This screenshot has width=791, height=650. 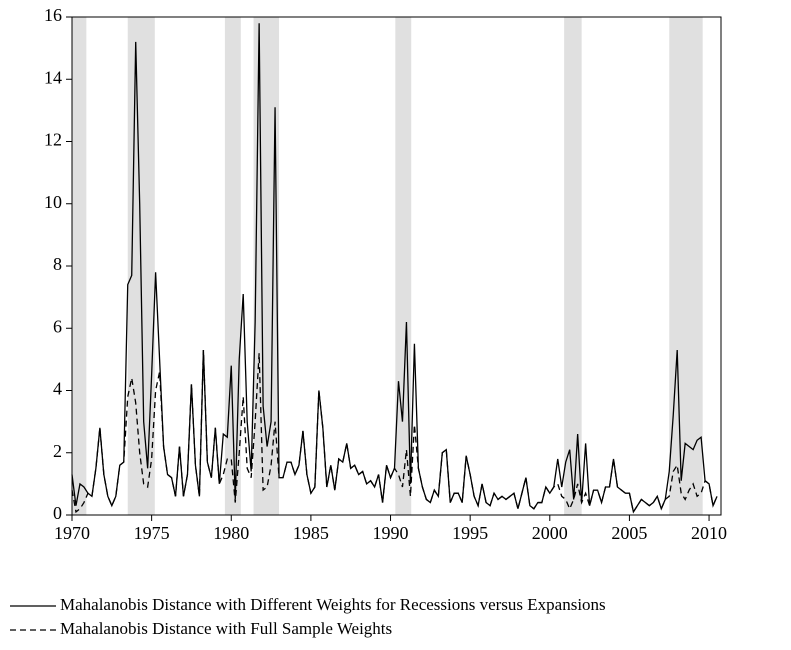 I want to click on x-tick-label: 2005, so click(x=629, y=533).